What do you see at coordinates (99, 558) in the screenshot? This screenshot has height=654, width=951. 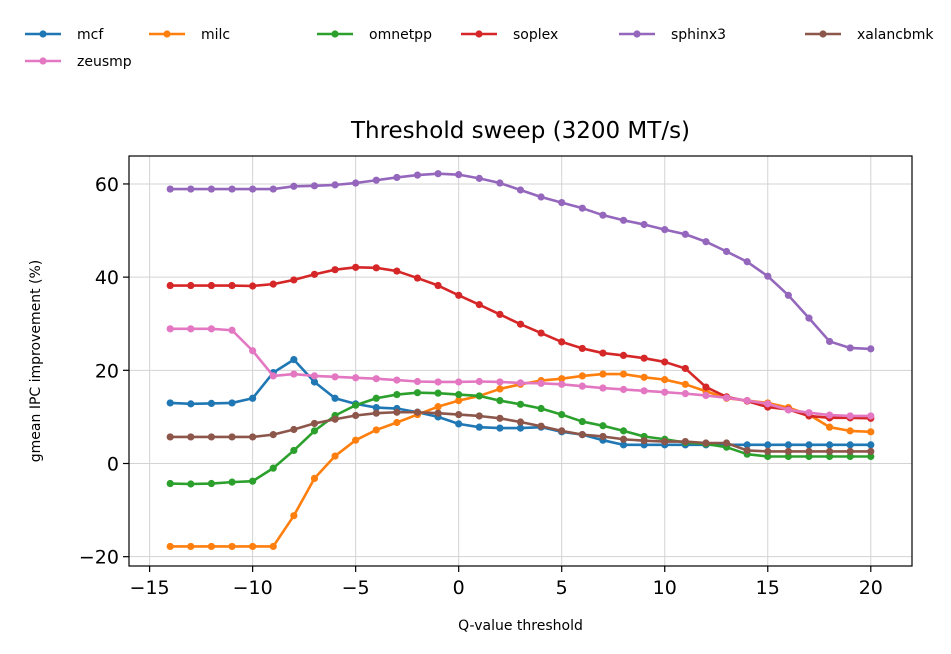 I see `y-tick-label: −20` at bounding box center [99, 558].